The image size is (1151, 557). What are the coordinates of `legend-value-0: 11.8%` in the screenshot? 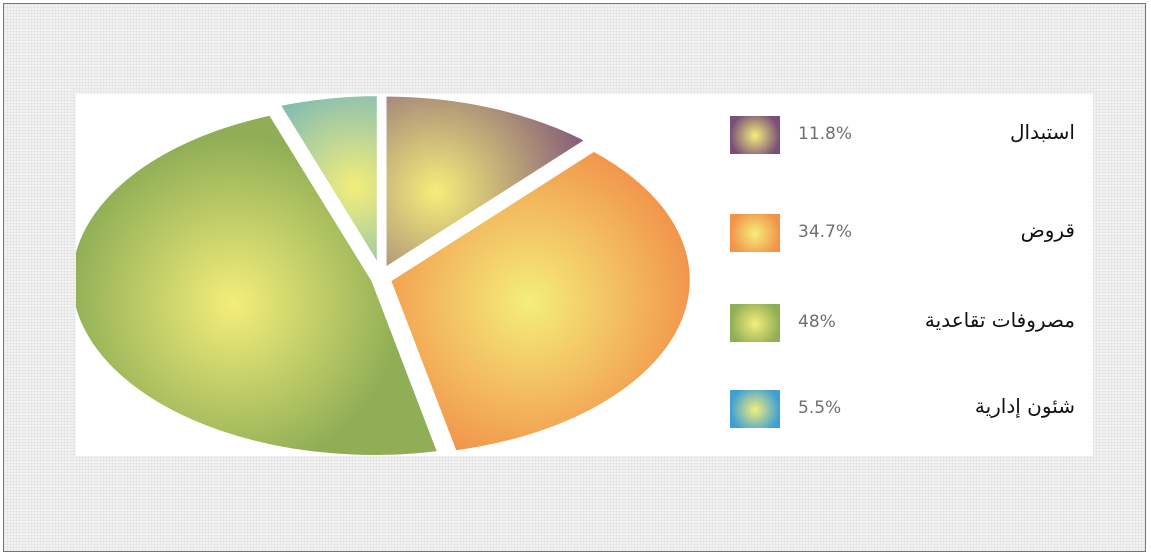 It's located at (825, 134).